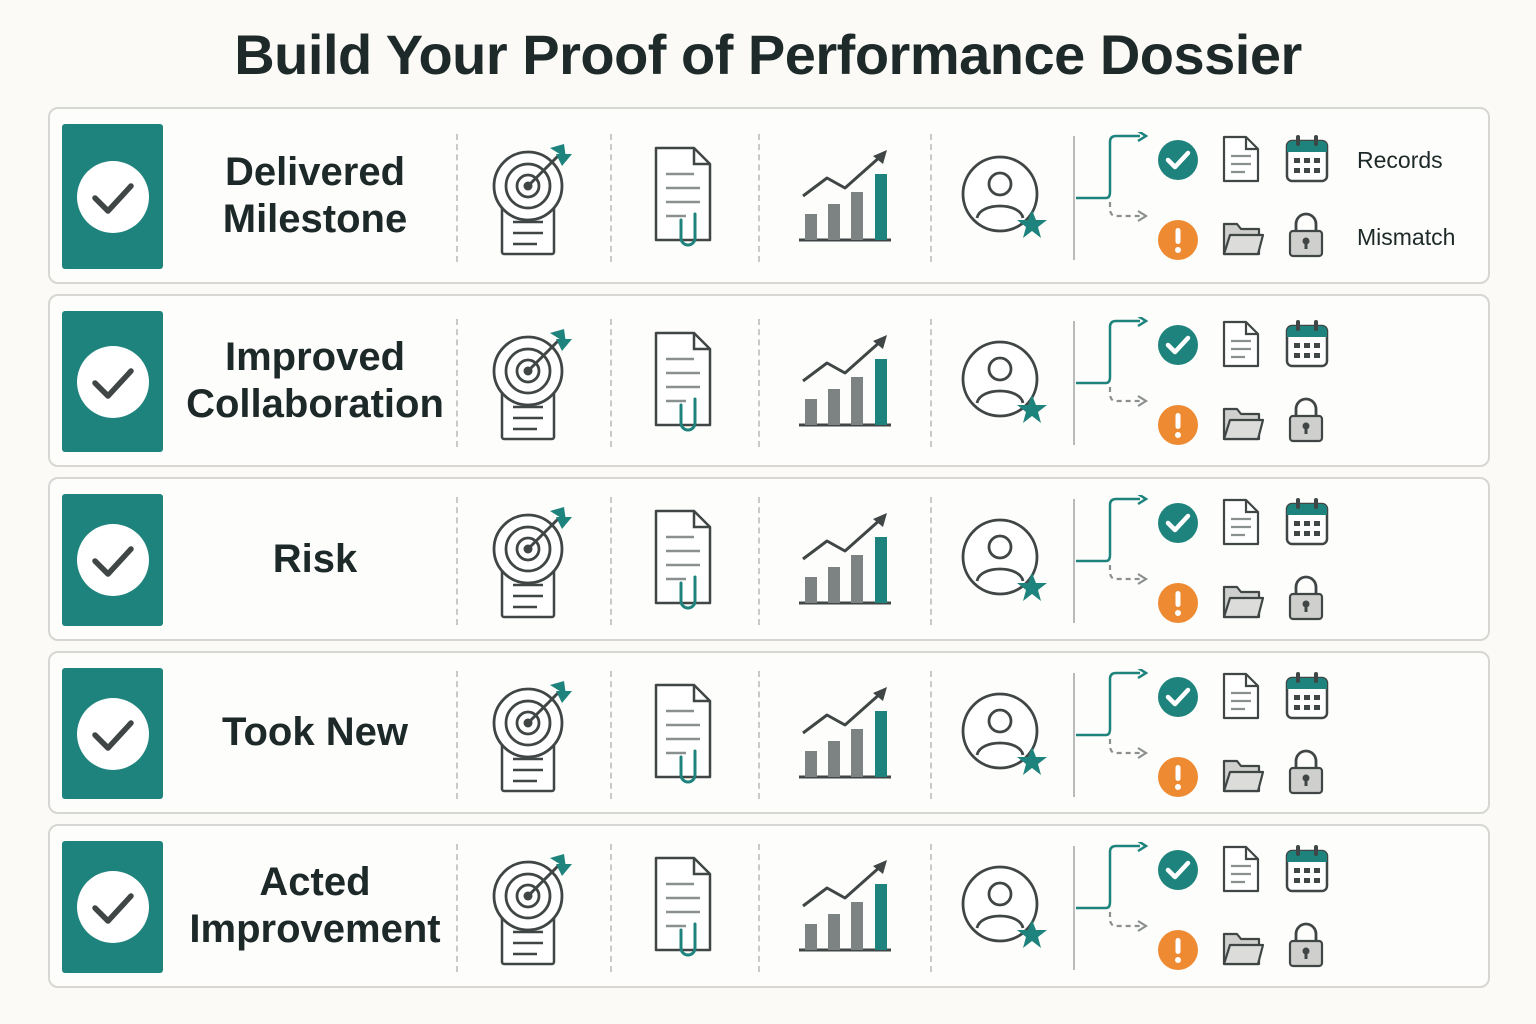 The height and width of the screenshot is (1024, 1536). Describe the element at coordinates (315, 882) in the screenshot. I see `row-label-line: Acted` at that location.